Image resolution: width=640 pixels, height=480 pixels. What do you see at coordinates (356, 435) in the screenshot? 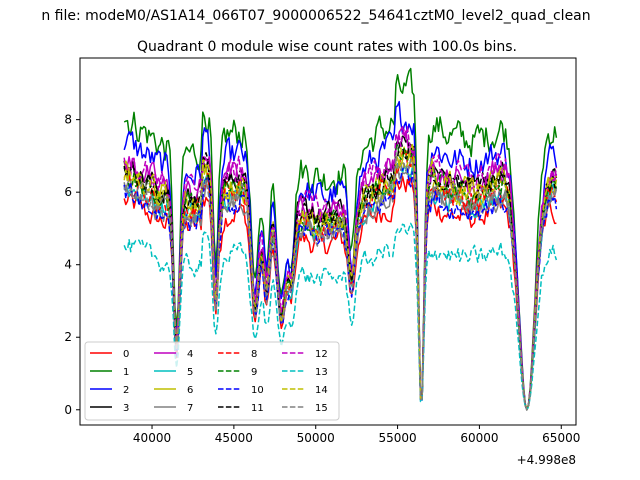
I see `x-axis: 40000 45000 50000 55000 60000 65000` at bounding box center [356, 435].